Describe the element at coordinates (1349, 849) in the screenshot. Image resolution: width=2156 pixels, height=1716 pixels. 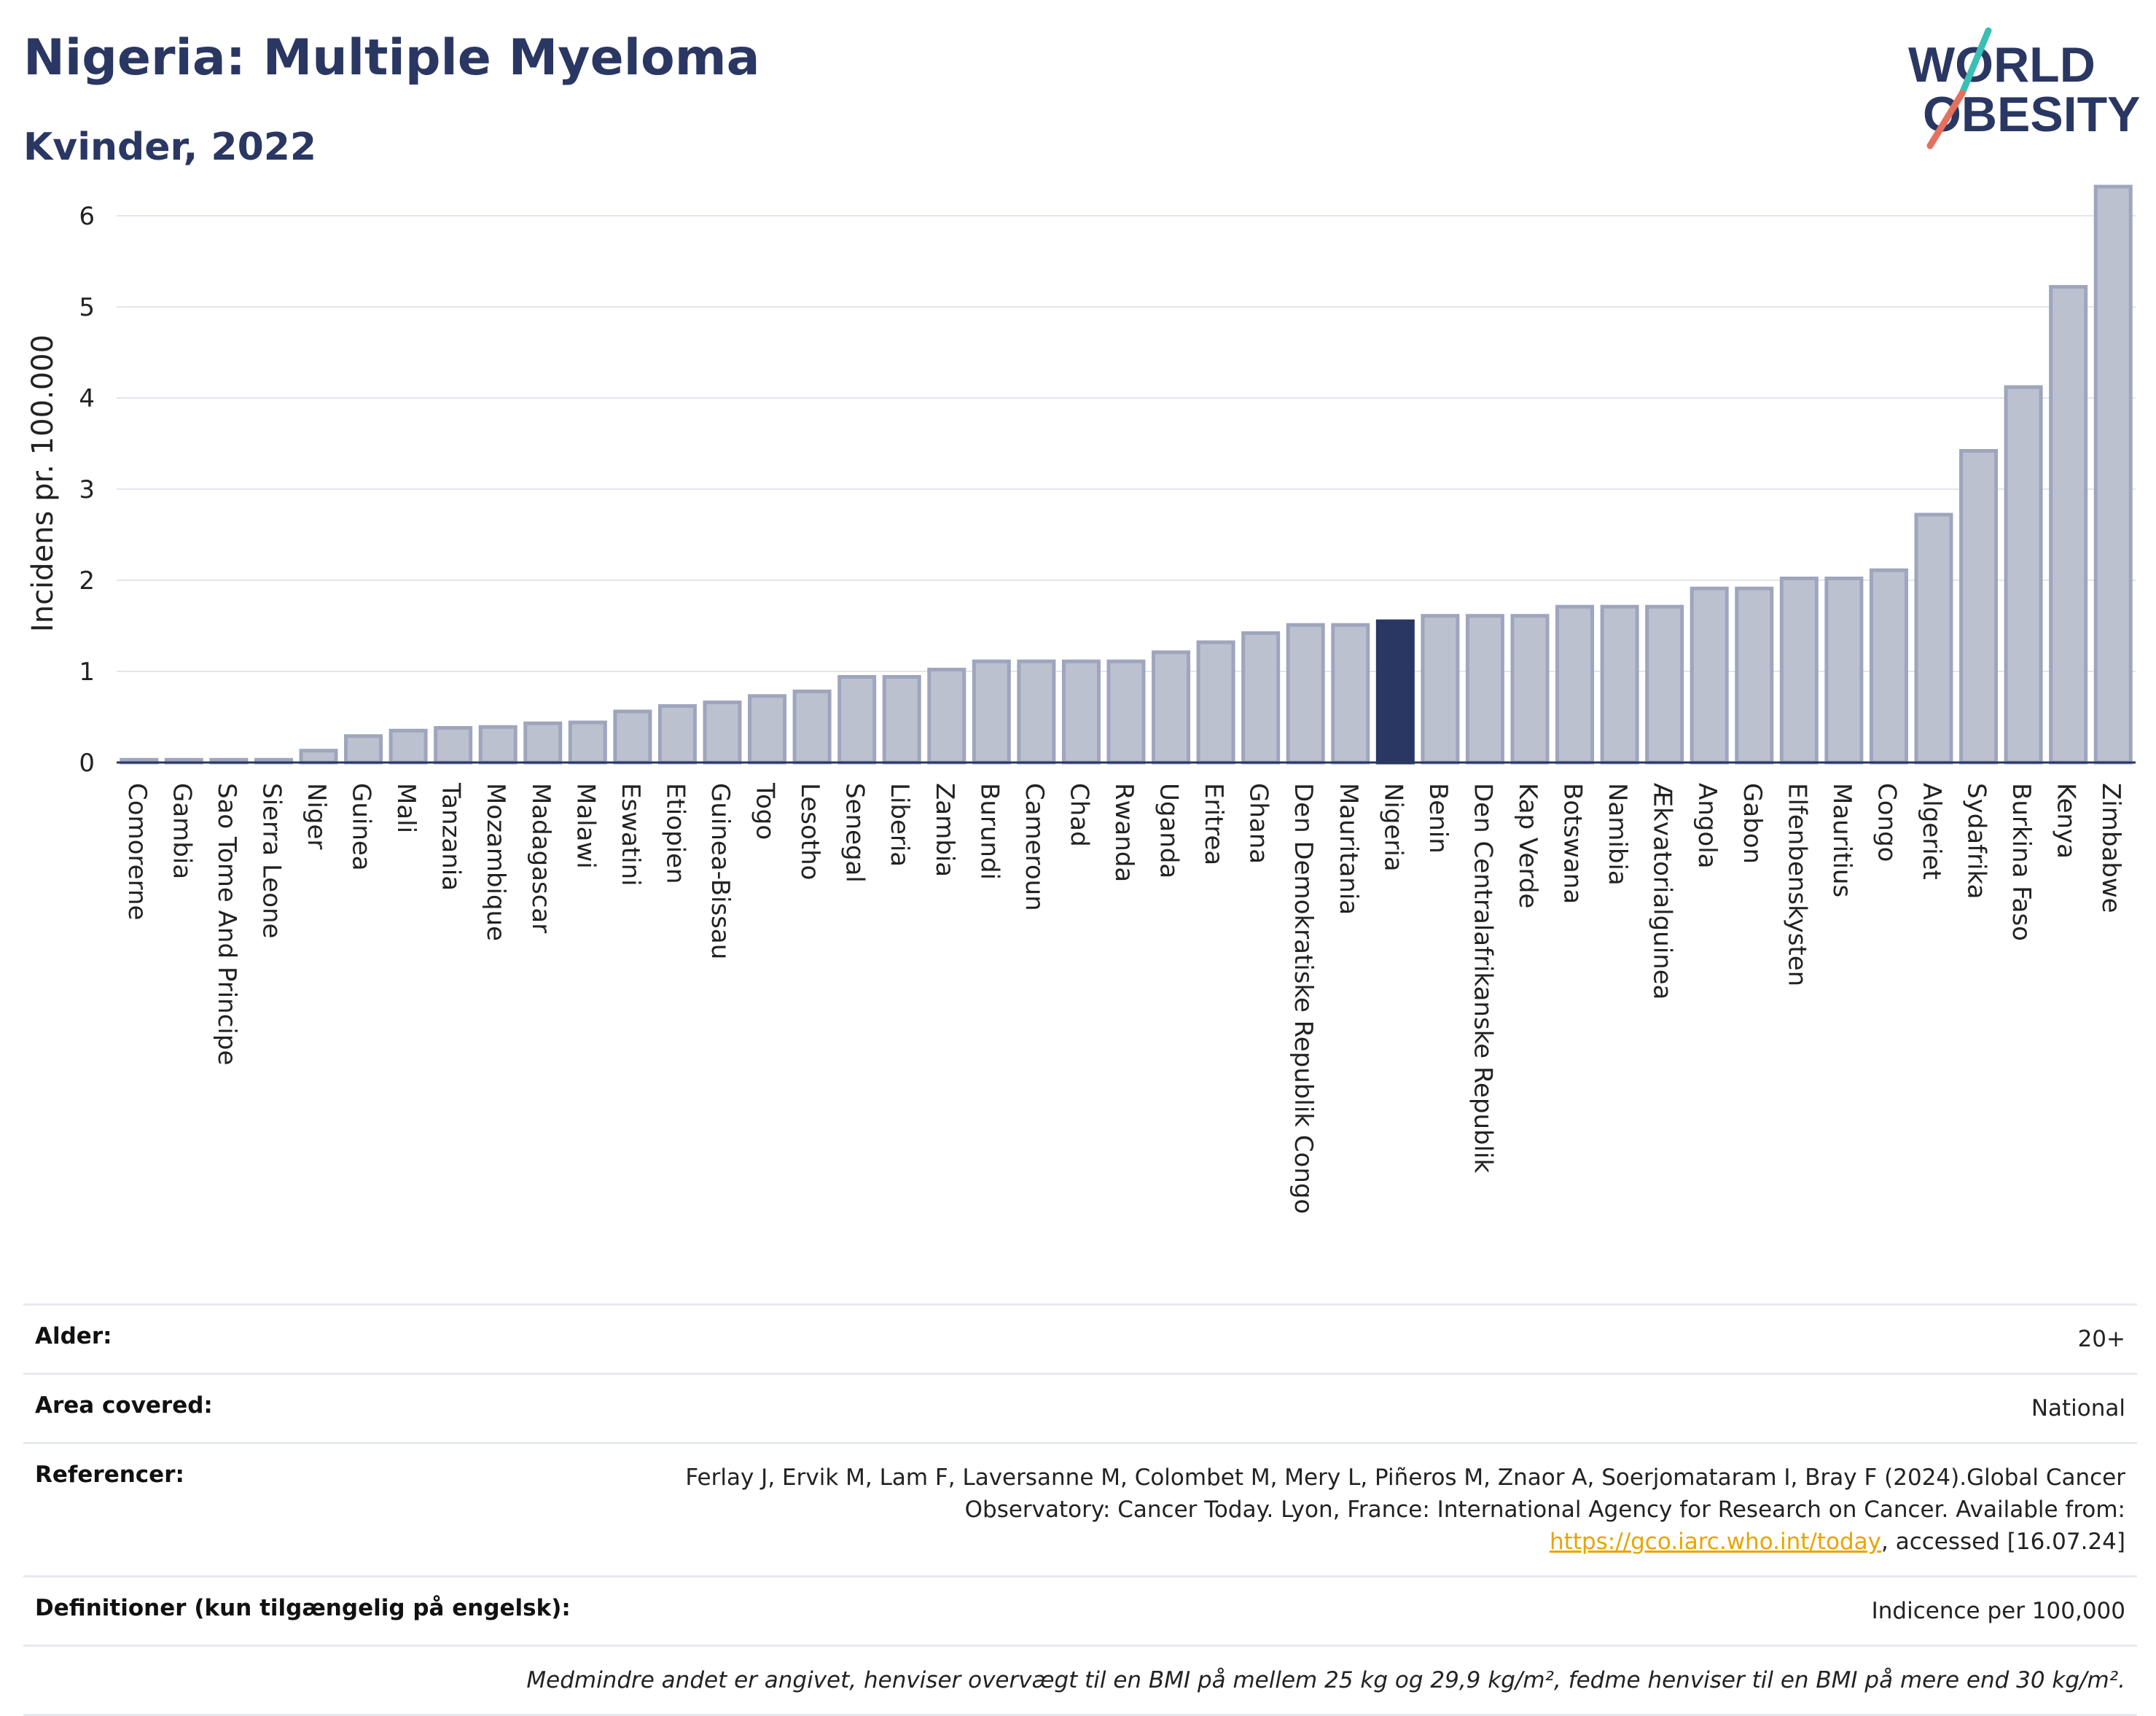
I see `x-tick-label: Mauritania` at that location.